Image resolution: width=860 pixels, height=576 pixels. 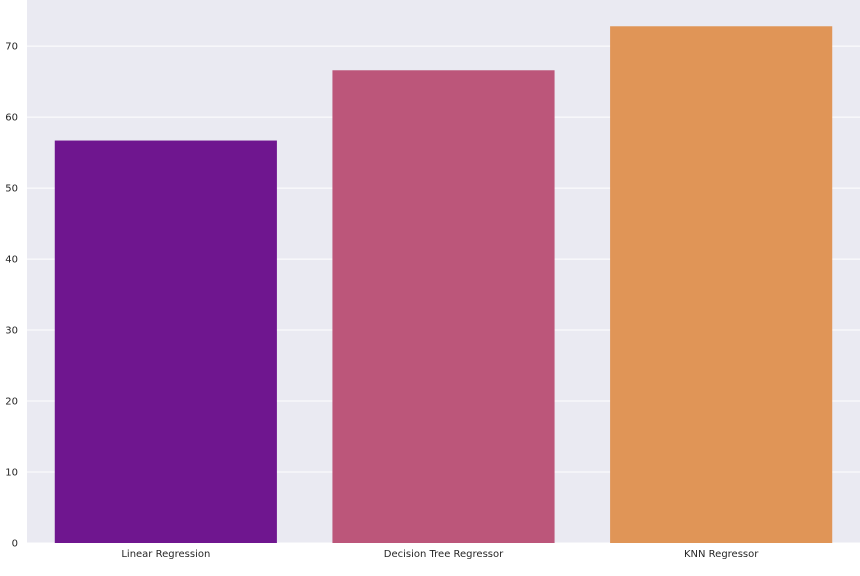 What do you see at coordinates (11, 189) in the screenshot?
I see `y-tick-label: 50` at bounding box center [11, 189].